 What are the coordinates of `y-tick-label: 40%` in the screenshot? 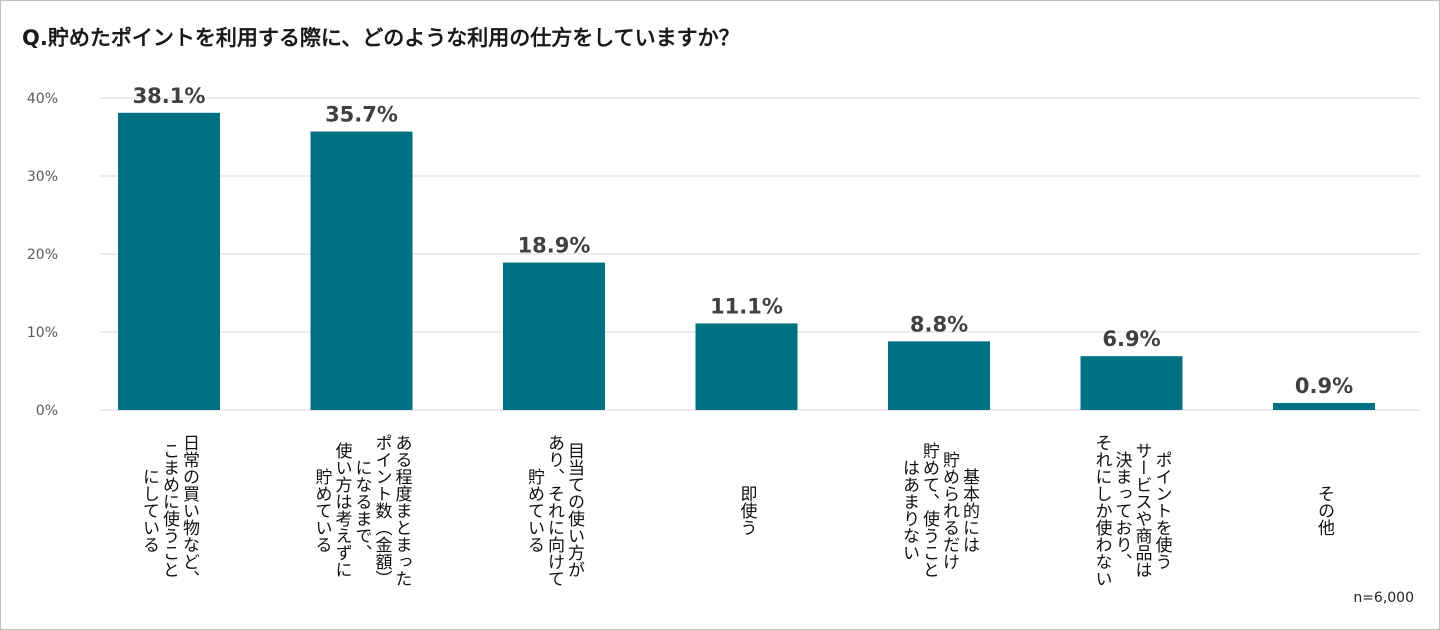 It's located at (42, 99).